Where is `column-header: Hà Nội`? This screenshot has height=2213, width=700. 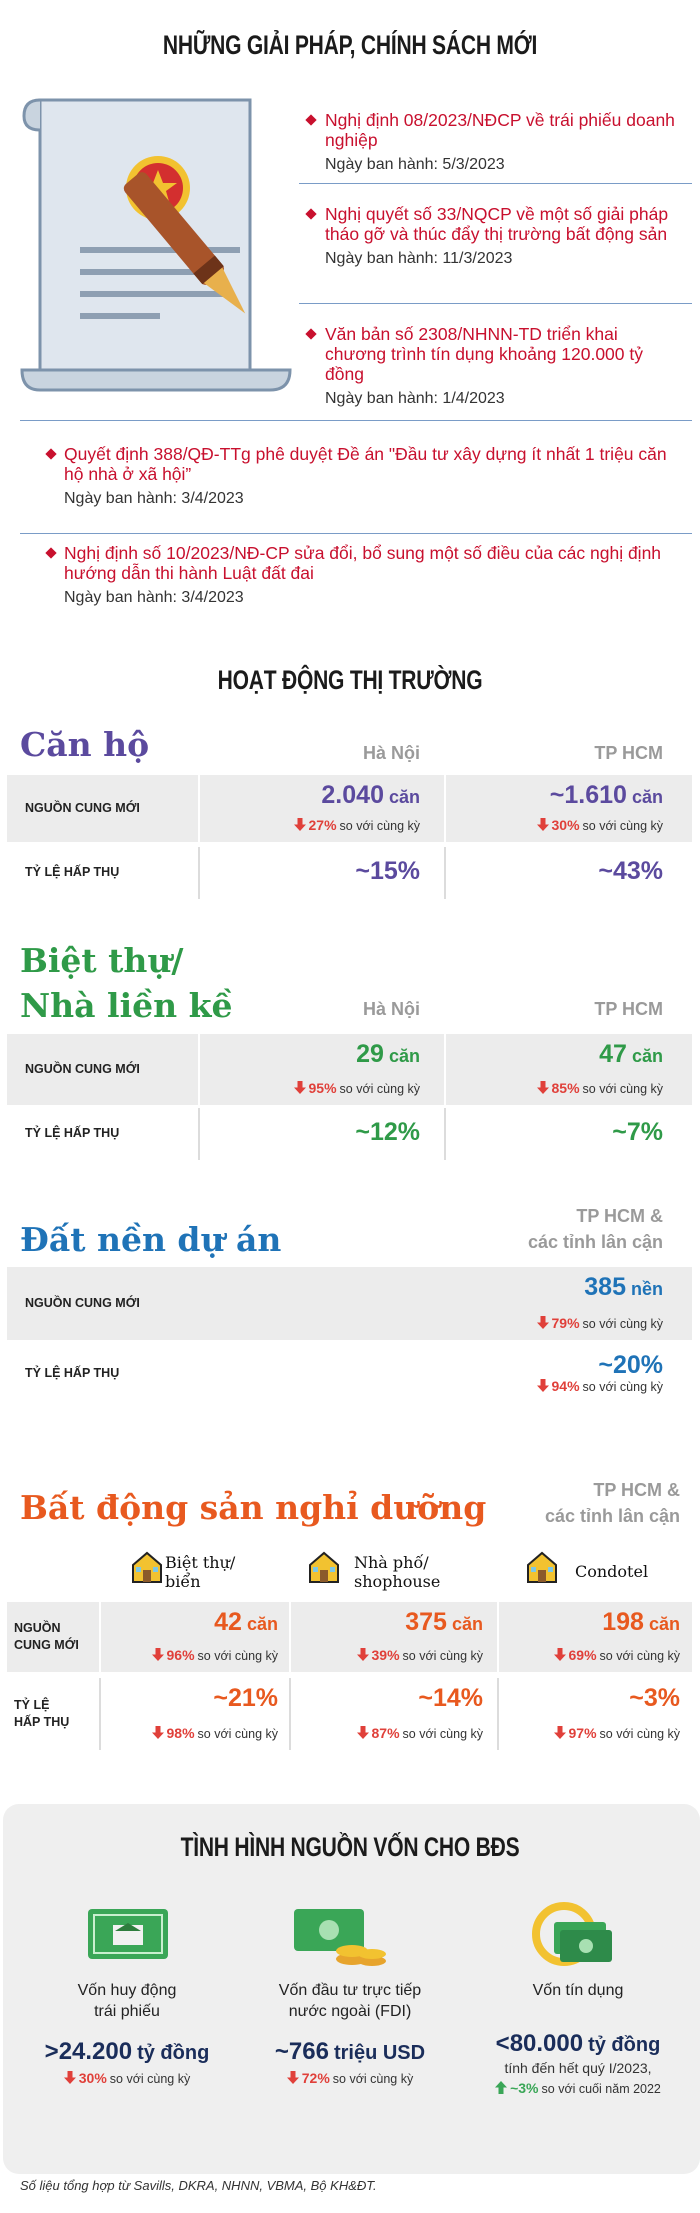 column-header: Hà Nội is located at coordinates (391, 1009).